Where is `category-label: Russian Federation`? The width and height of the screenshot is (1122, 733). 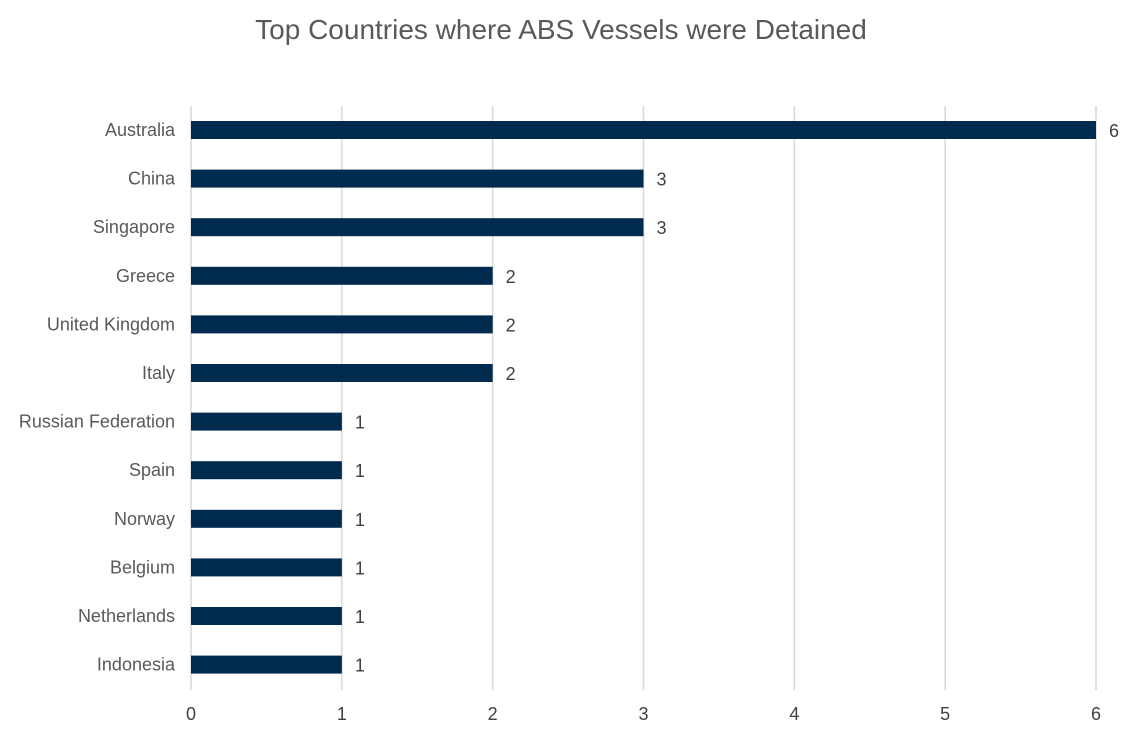 category-label: Russian Federation is located at coordinates (97, 422).